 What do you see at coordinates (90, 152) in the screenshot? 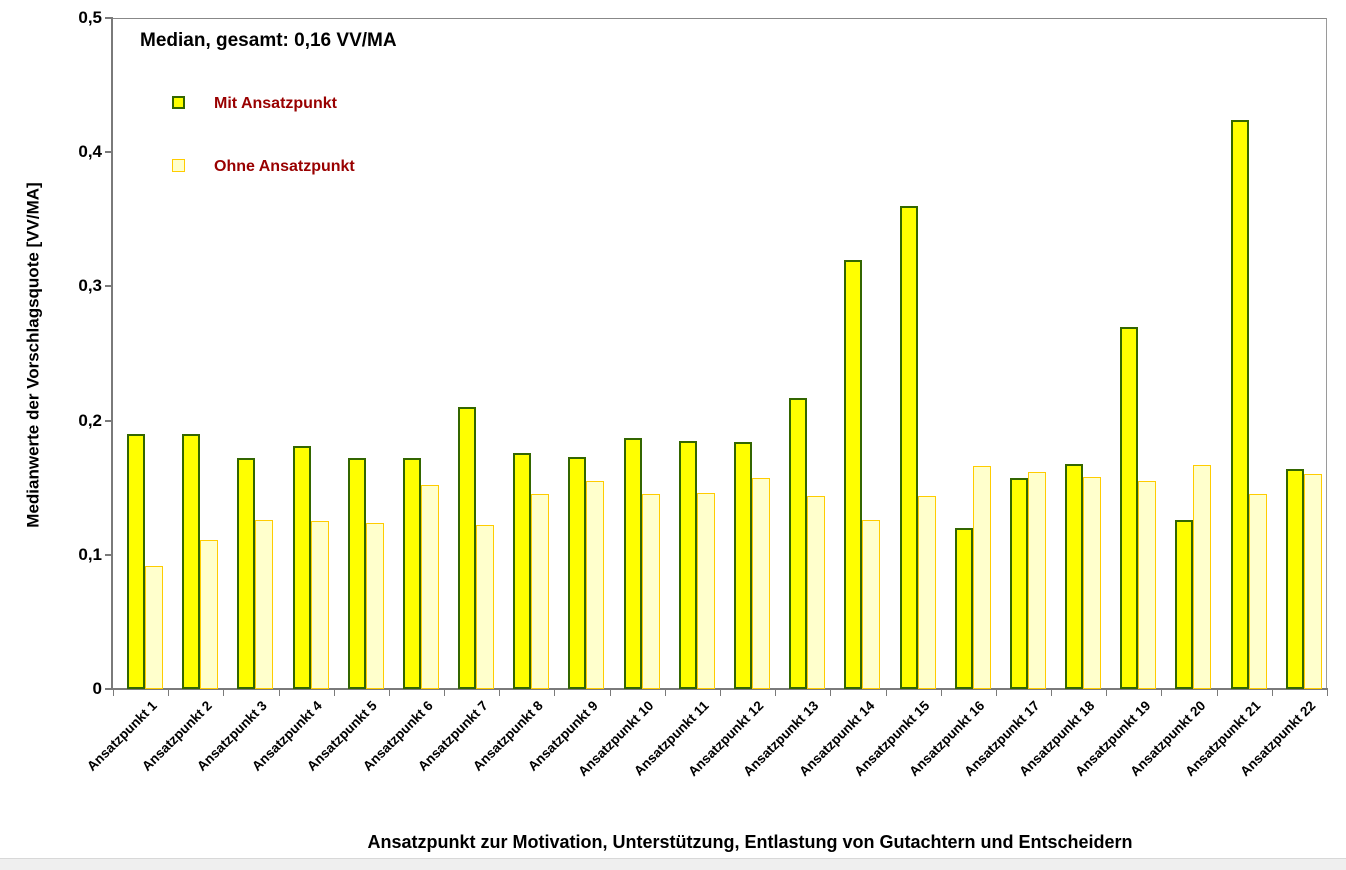
I see `y-tick-label: 0,4` at bounding box center [90, 152].